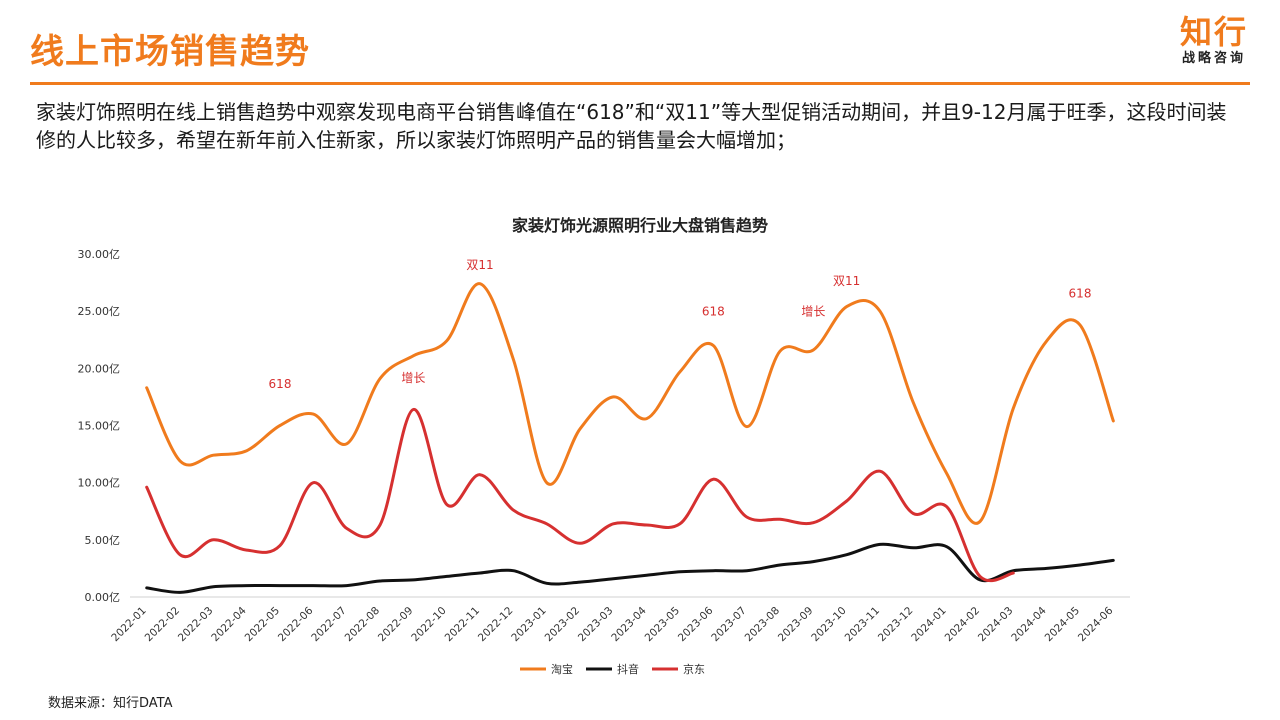 This screenshot has width=1280, height=720. What do you see at coordinates (163, 625) in the screenshot?
I see `x-tick-label: 2022-02` at bounding box center [163, 625].